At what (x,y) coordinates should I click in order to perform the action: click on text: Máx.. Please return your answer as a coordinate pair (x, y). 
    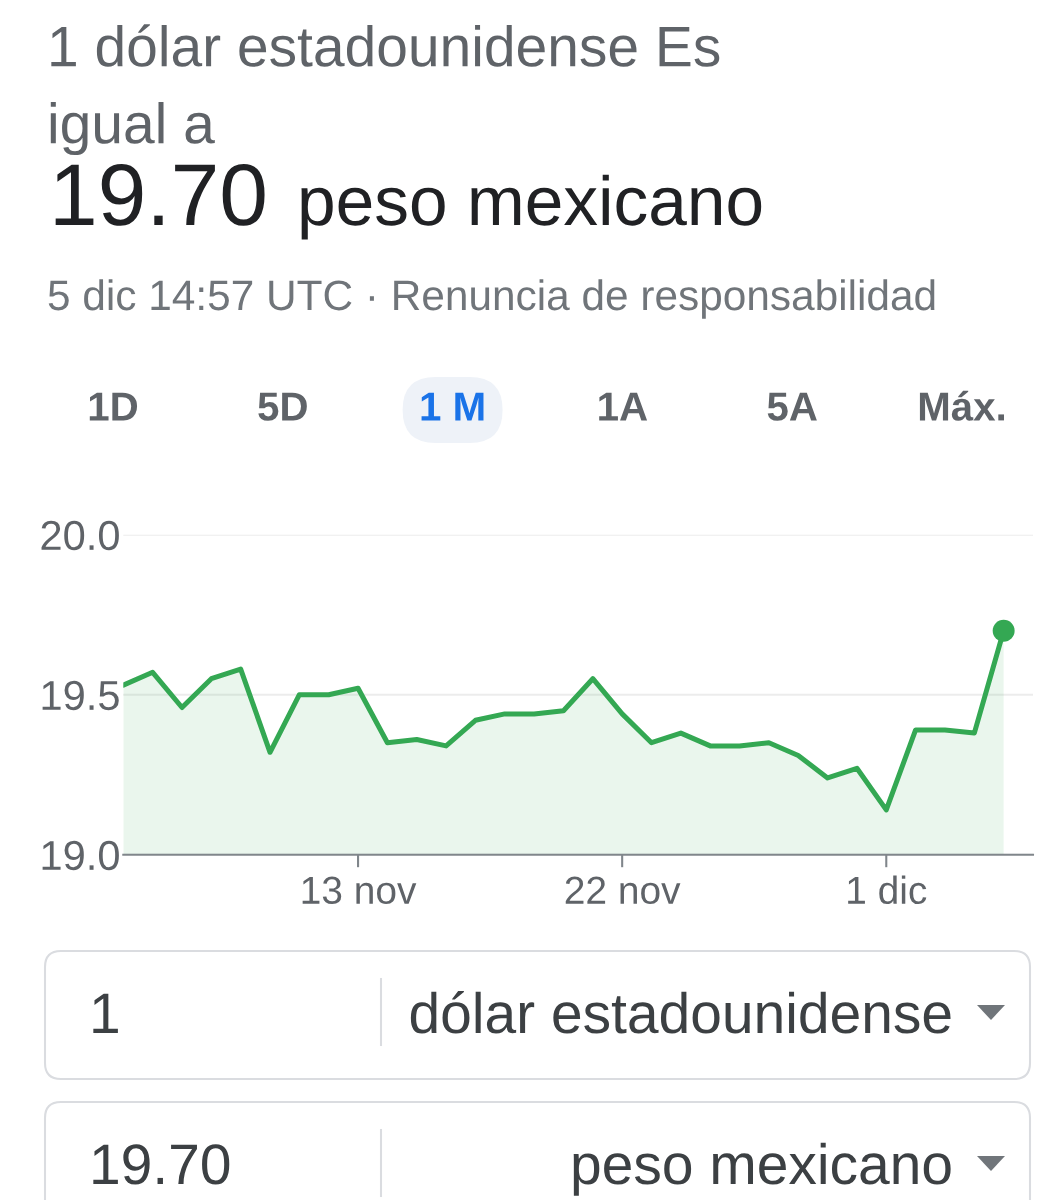
    Looking at the image, I should click on (962, 405).